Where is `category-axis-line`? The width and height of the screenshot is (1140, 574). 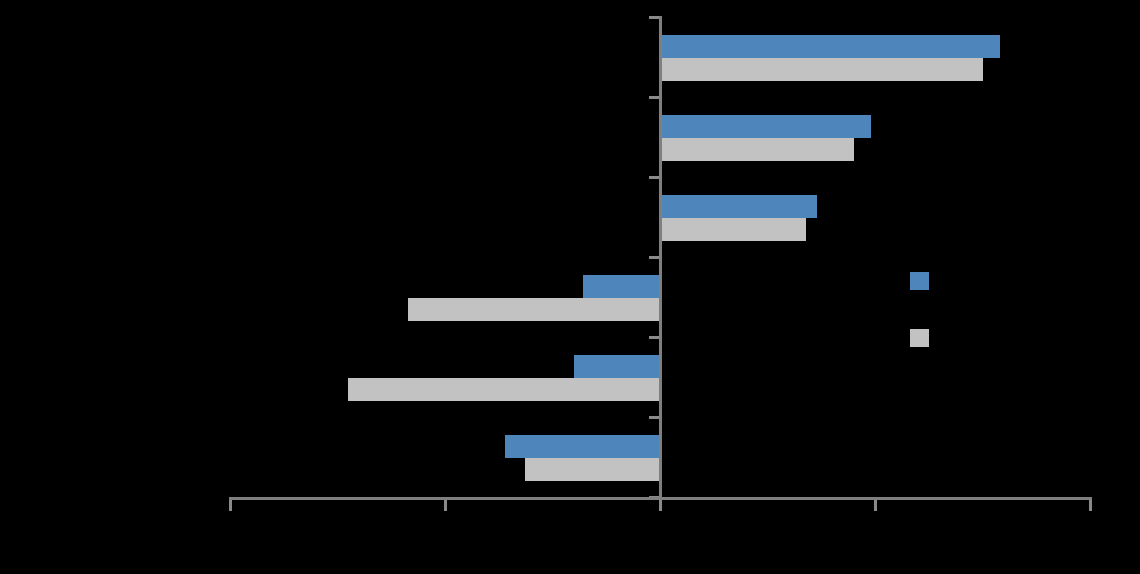
category-axis-line is located at coordinates (660, 262).